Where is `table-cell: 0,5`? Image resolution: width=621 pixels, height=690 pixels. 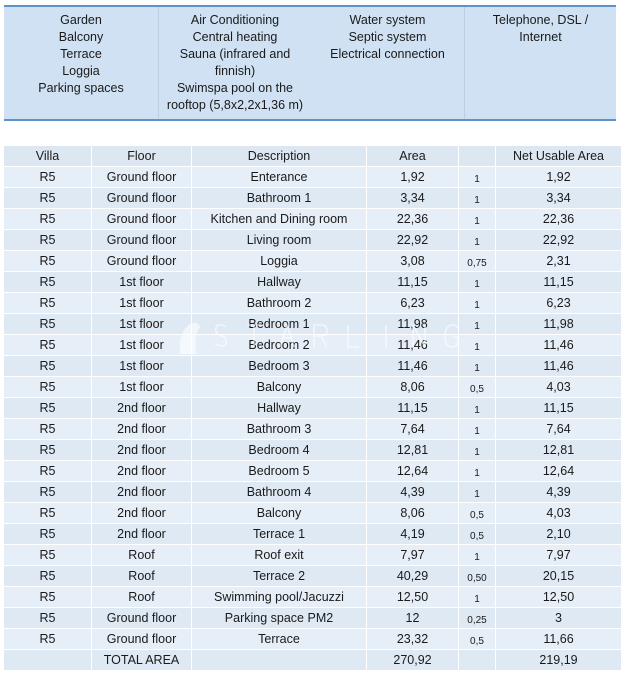
table-cell: 0,5 is located at coordinates (477, 387).